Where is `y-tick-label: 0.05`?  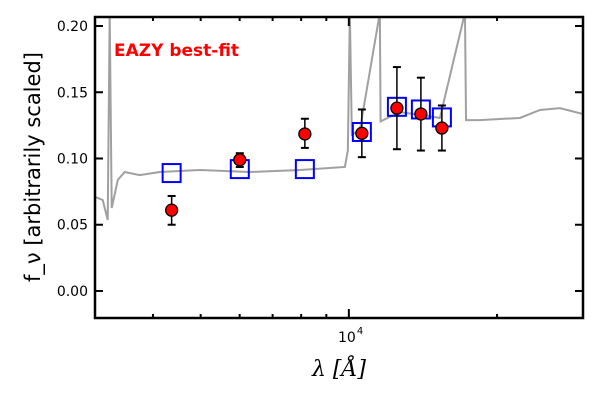 y-tick-label: 0.05 is located at coordinates (72, 226).